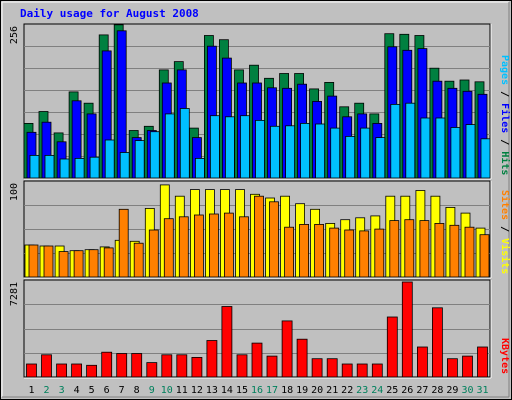 The height and width of the screenshot is (400, 512). Describe the element at coordinates (452, 390) in the screenshot. I see `x-tick-label: 29` at that location.